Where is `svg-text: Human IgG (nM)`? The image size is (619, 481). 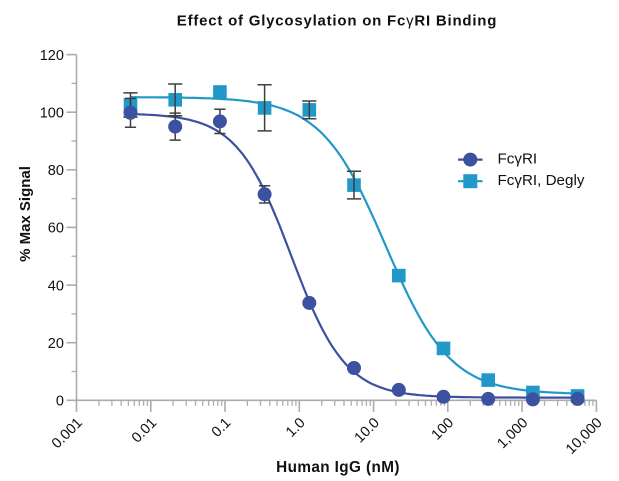
svg-text: Human IgG (nM) is located at coordinates (338, 467).